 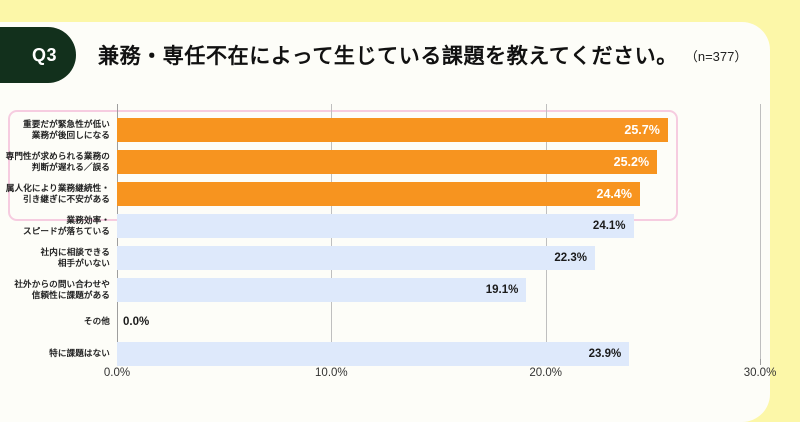 I want to click on bar-row: 属人化により業務継続性・ 引き継ぎに不安がある 24.4%, so click(x=400, y=194).